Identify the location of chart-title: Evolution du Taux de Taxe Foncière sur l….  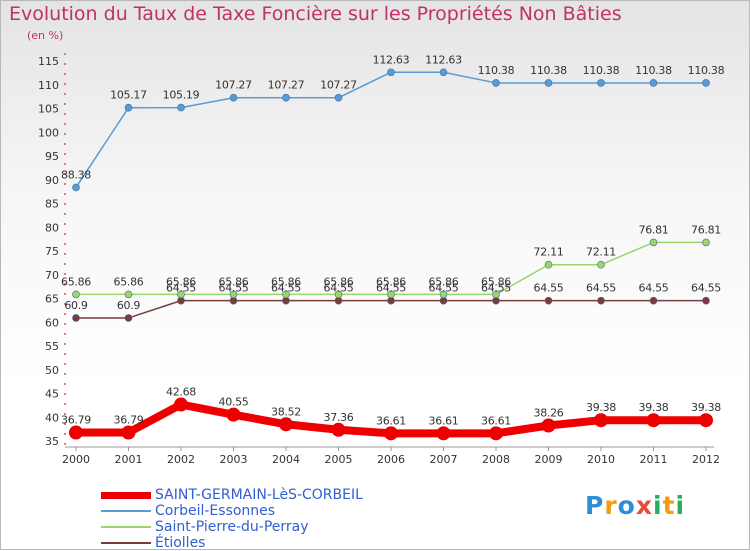
(315, 14).